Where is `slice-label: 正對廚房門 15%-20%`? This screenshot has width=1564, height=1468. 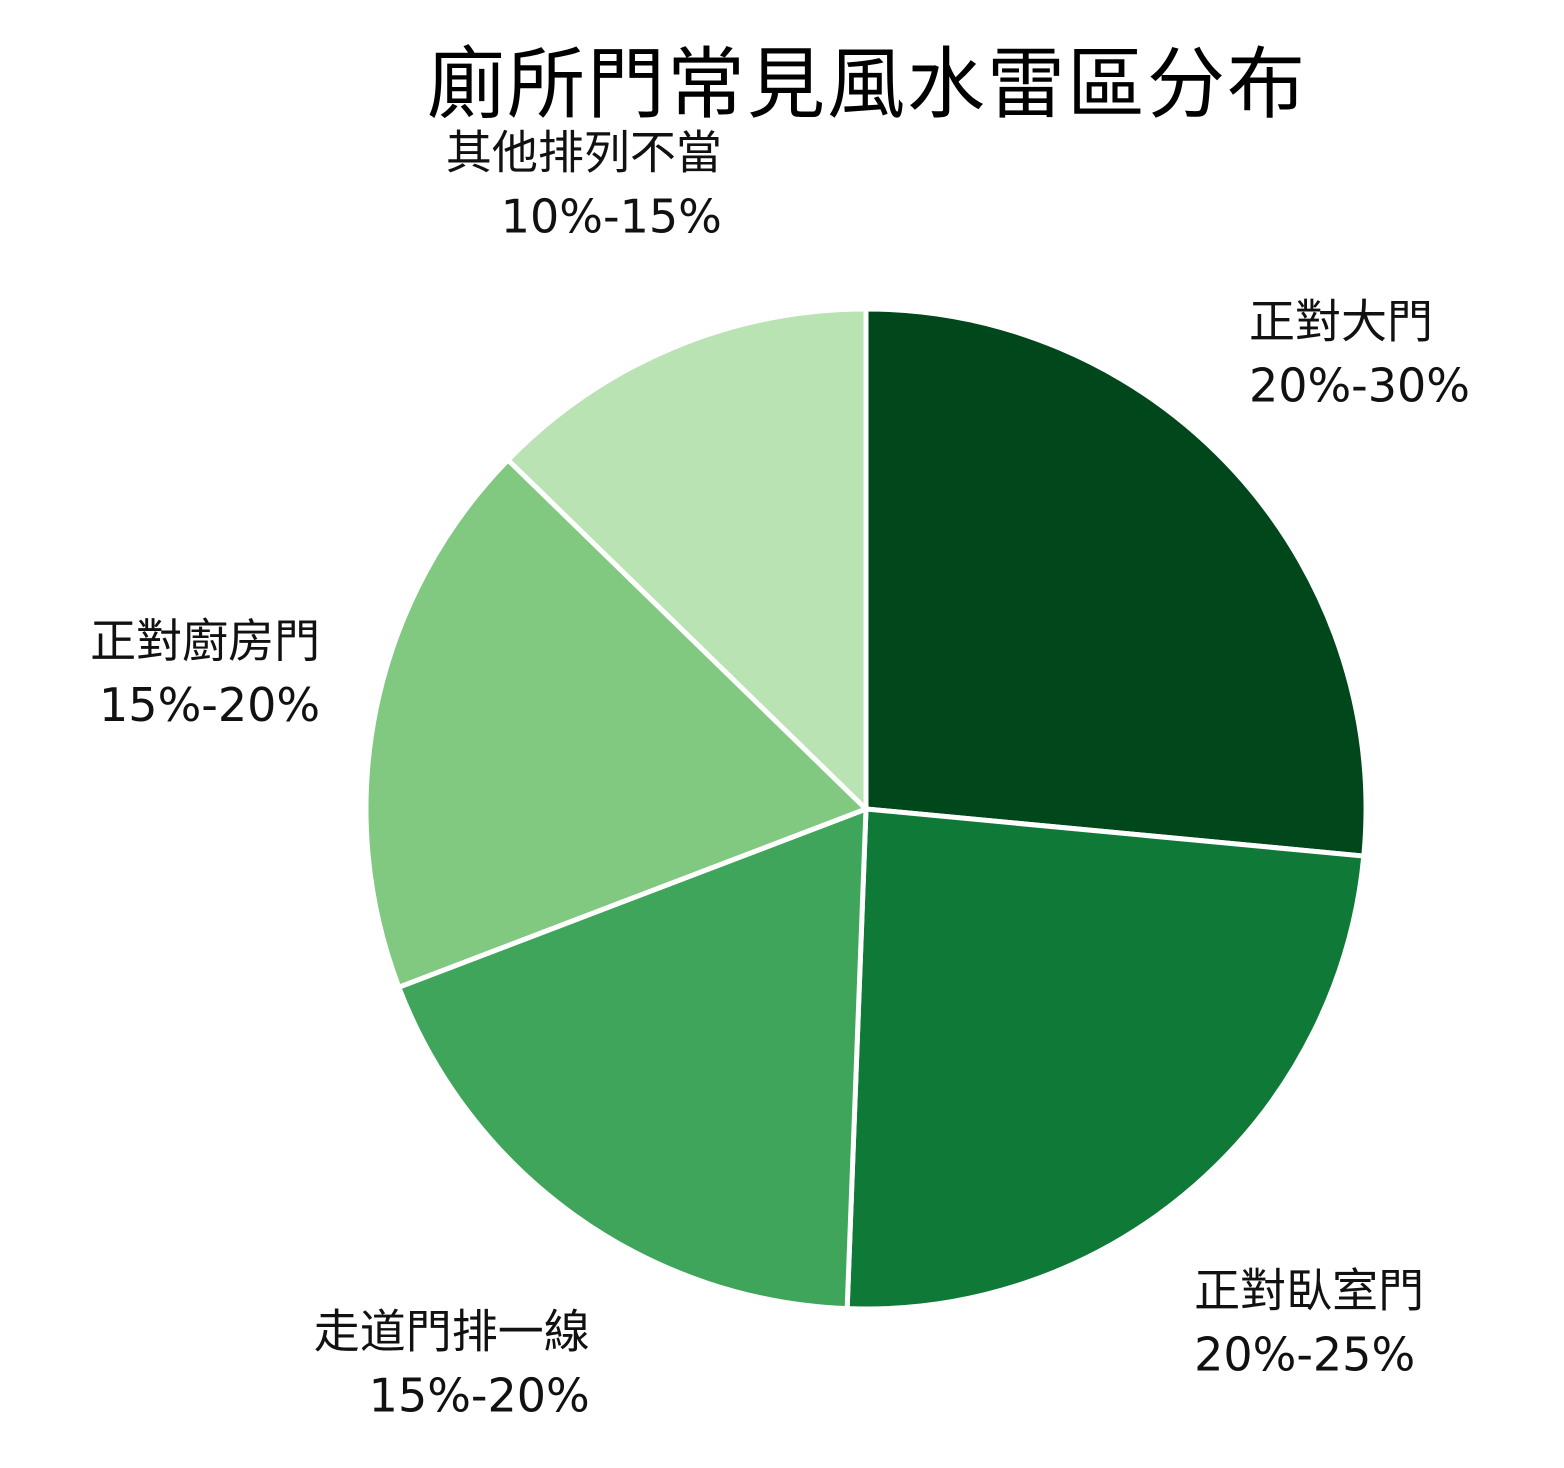 slice-label: 正對廚房門 15%-20% is located at coordinates (205, 673).